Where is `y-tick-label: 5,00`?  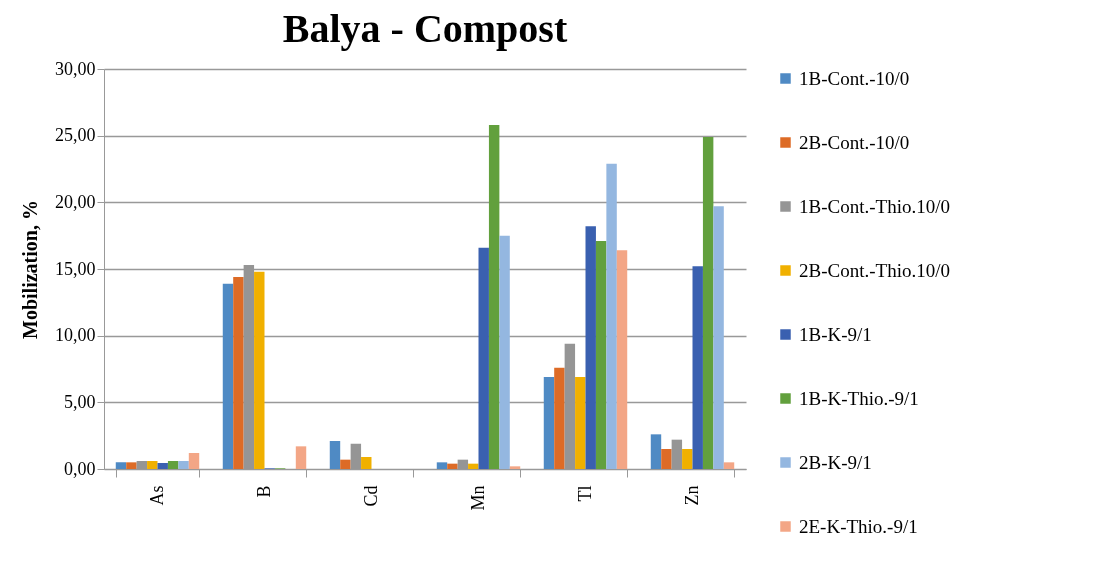
y-tick-label: 5,00 is located at coordinates (80, 401).